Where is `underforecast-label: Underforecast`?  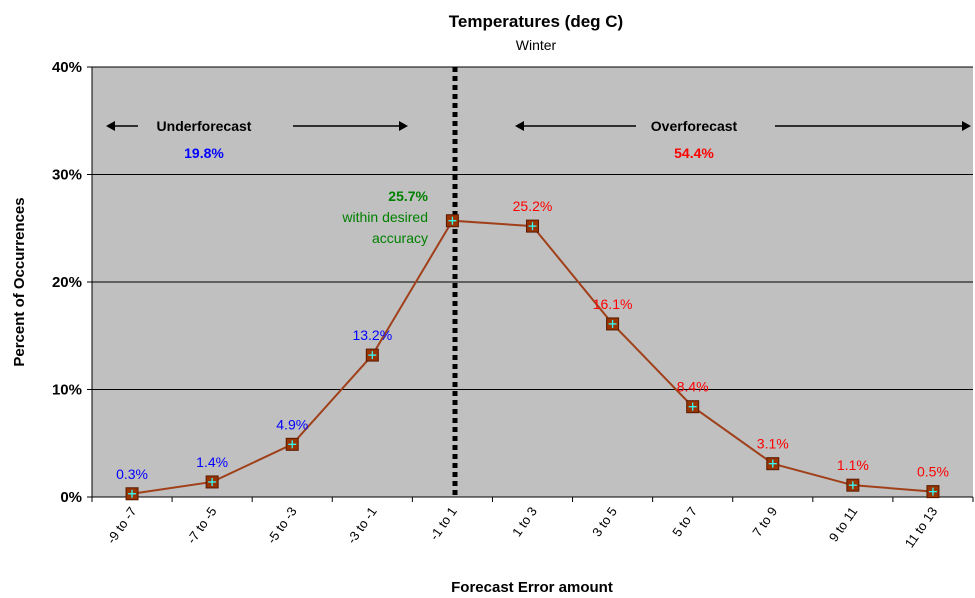
underforecast-label: Underforecast is located at coordinates (204, 126).